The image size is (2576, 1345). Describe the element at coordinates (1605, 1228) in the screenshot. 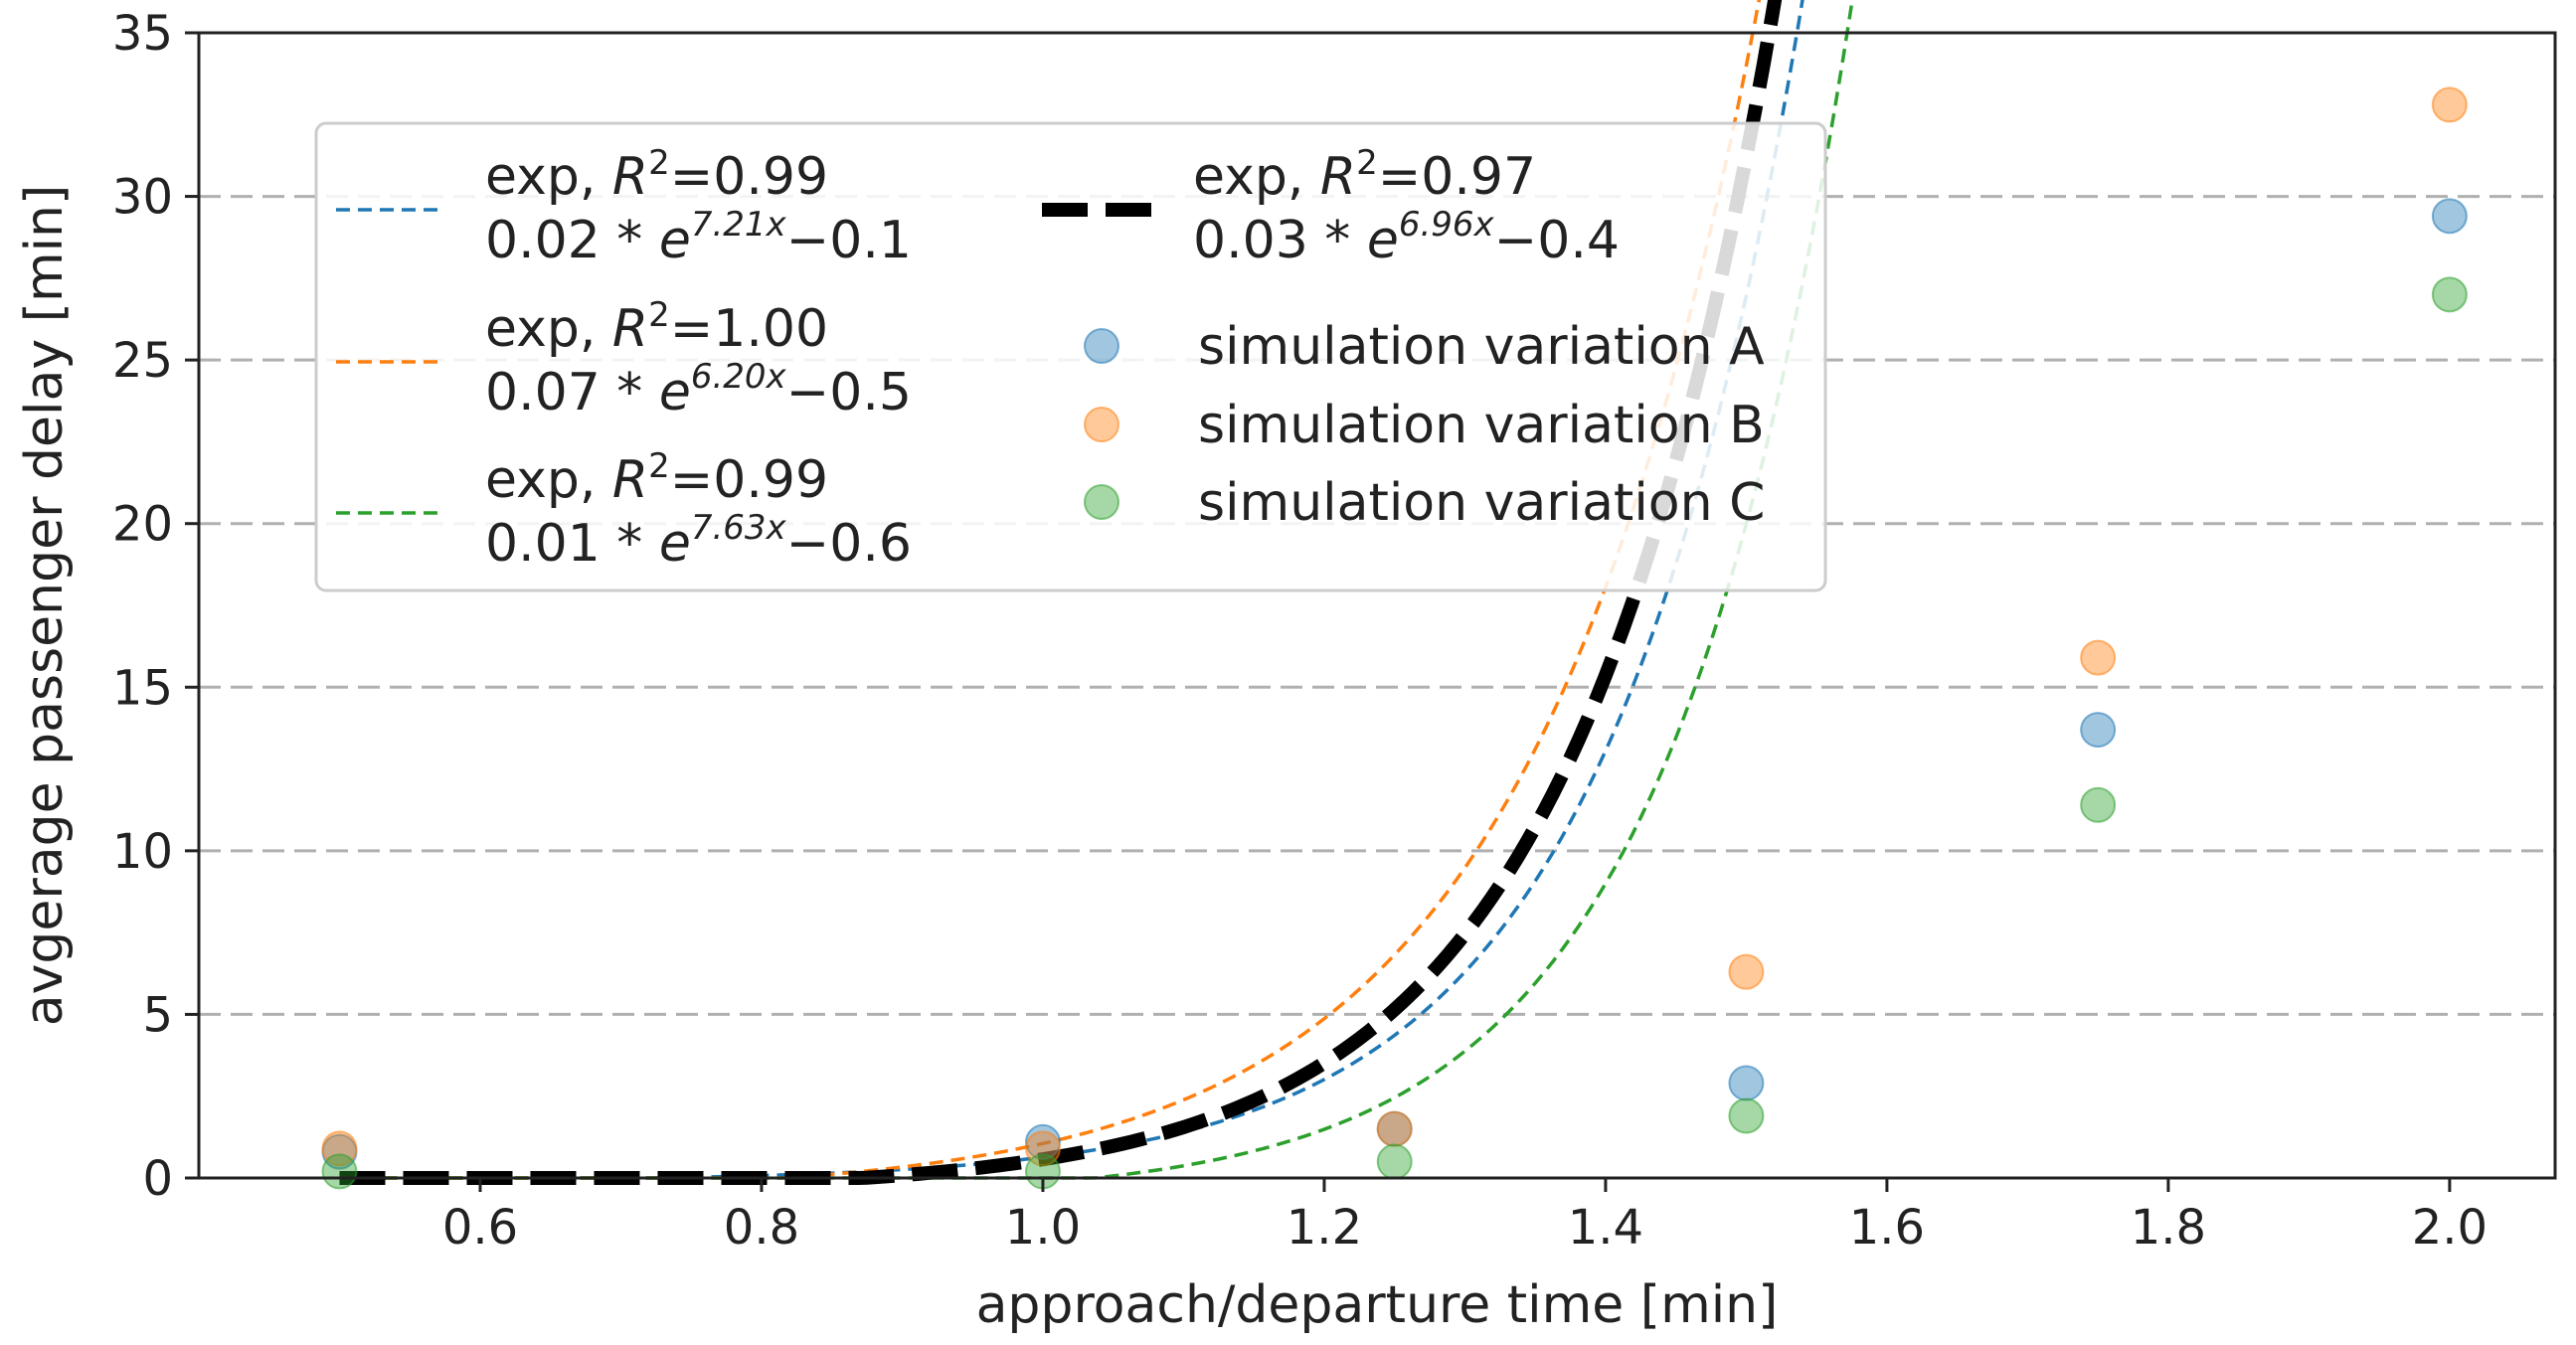

I see `x-tick-label: 1.4` at that location.